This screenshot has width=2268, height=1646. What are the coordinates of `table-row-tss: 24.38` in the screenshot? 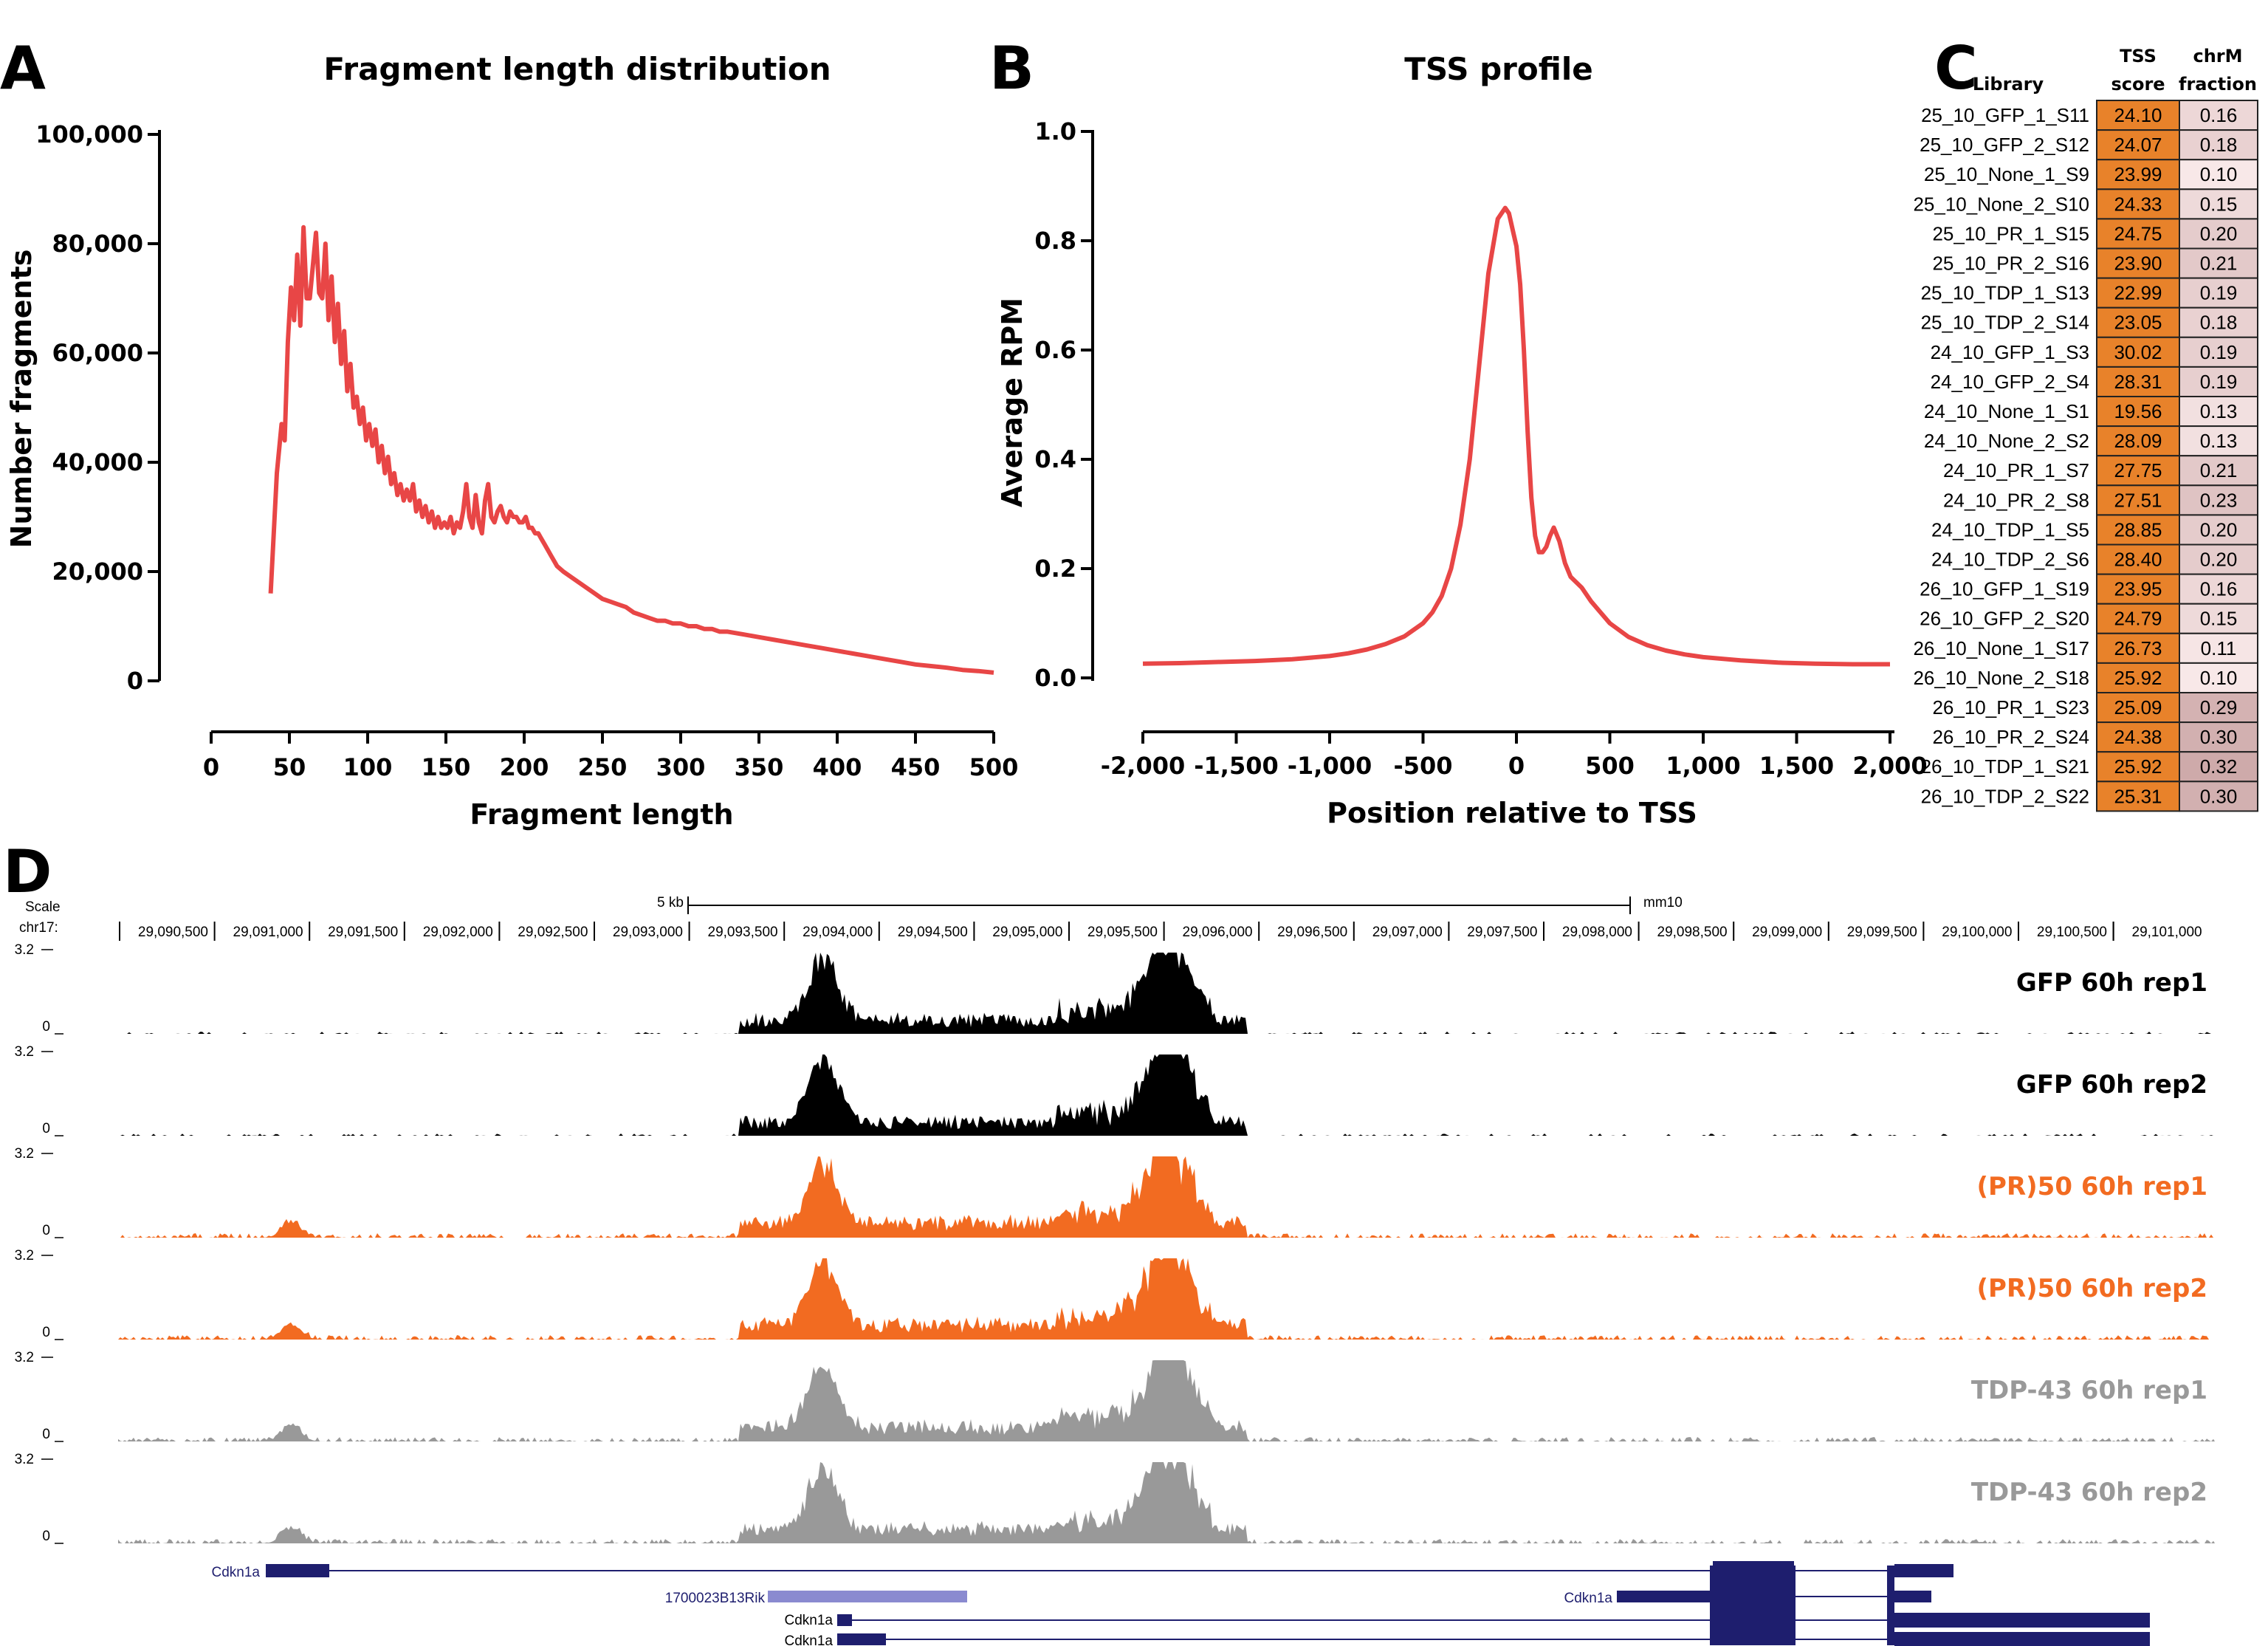 It's located at (2138, 737).